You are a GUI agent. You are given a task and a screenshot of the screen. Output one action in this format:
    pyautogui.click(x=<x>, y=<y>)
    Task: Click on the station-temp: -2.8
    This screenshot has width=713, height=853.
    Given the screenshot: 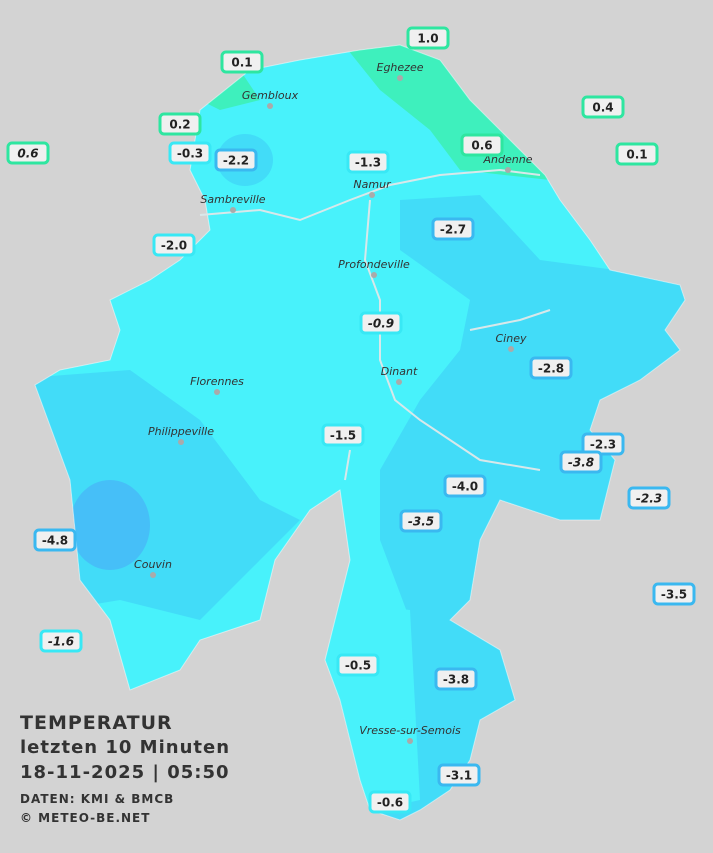 What is the action you would take?
    pyautogui.click(x=551, y=369)
    